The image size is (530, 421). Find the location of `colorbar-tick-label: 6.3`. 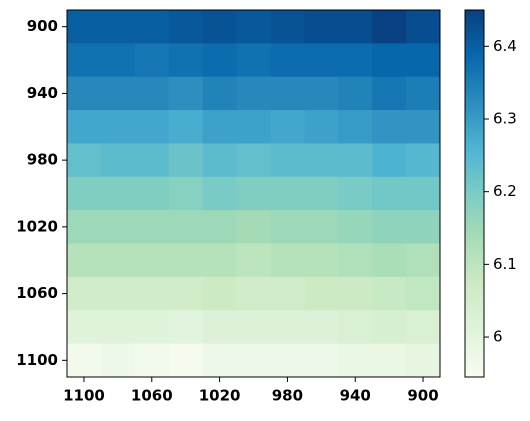

colorbar-tick-label: 6.3 is located at coordinates (505, 119).